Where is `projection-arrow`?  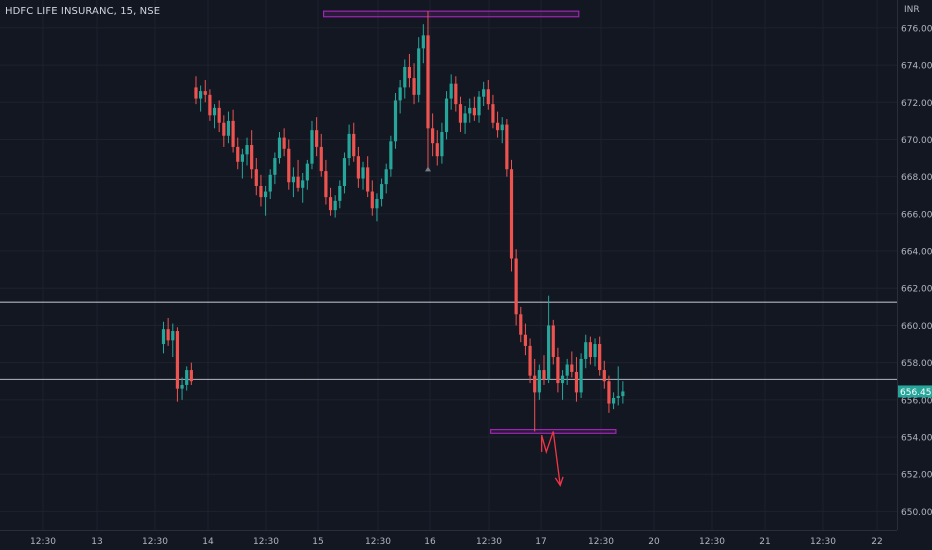 projection-arrow is located at coordinates (552, 459).